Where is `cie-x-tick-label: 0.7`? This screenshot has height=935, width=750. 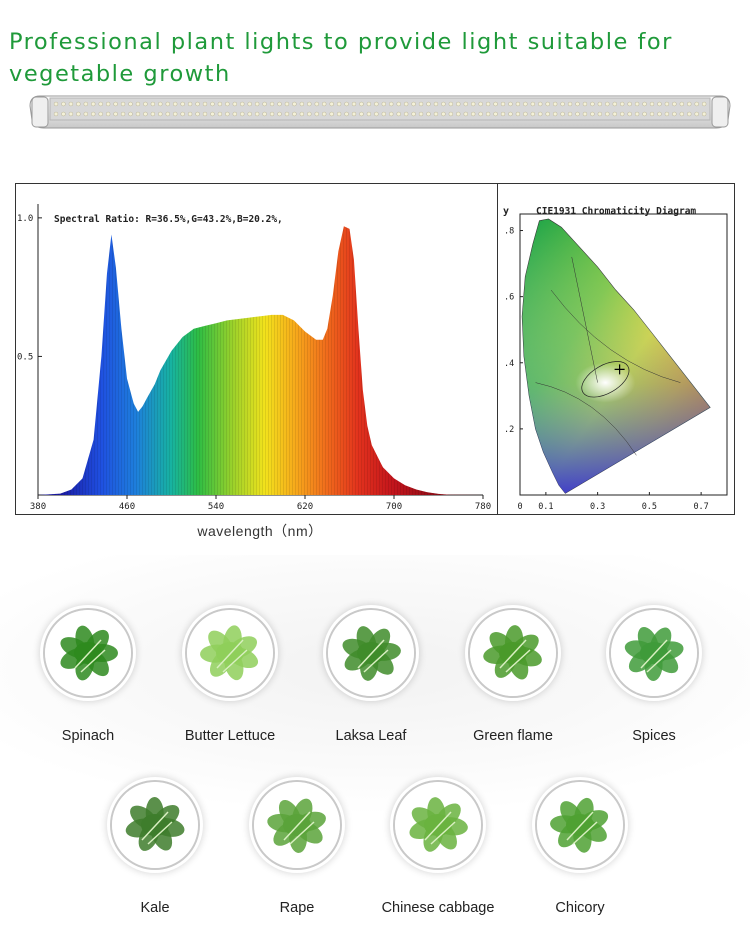 cie-x-tick-label: 0.7 is located at coordinates (700, 507).